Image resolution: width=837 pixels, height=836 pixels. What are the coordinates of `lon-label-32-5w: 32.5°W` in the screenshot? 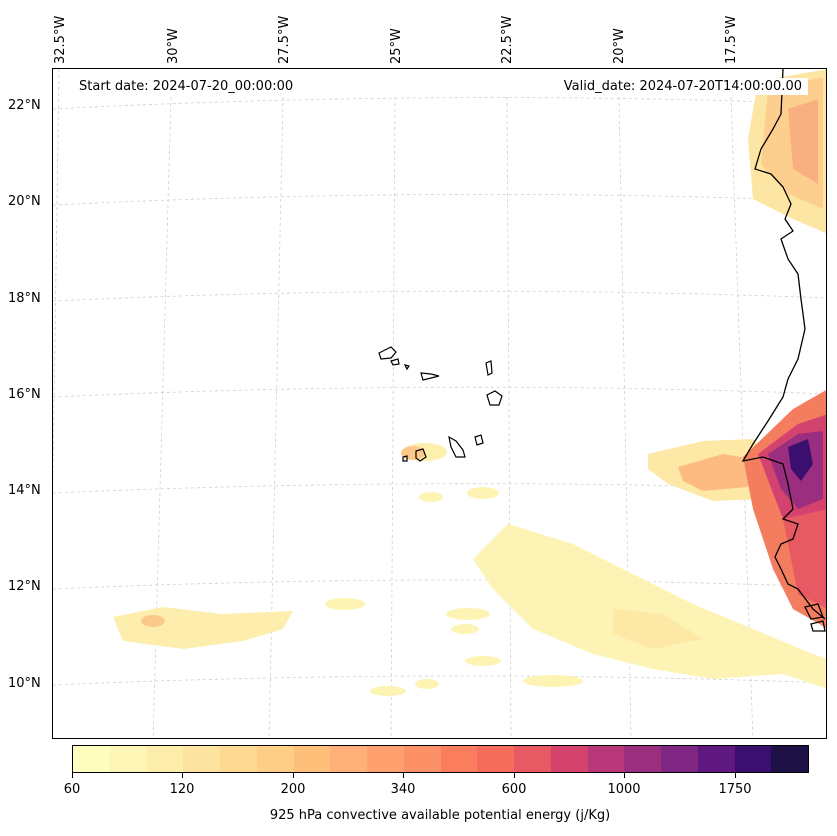 It's located at (60, 39).